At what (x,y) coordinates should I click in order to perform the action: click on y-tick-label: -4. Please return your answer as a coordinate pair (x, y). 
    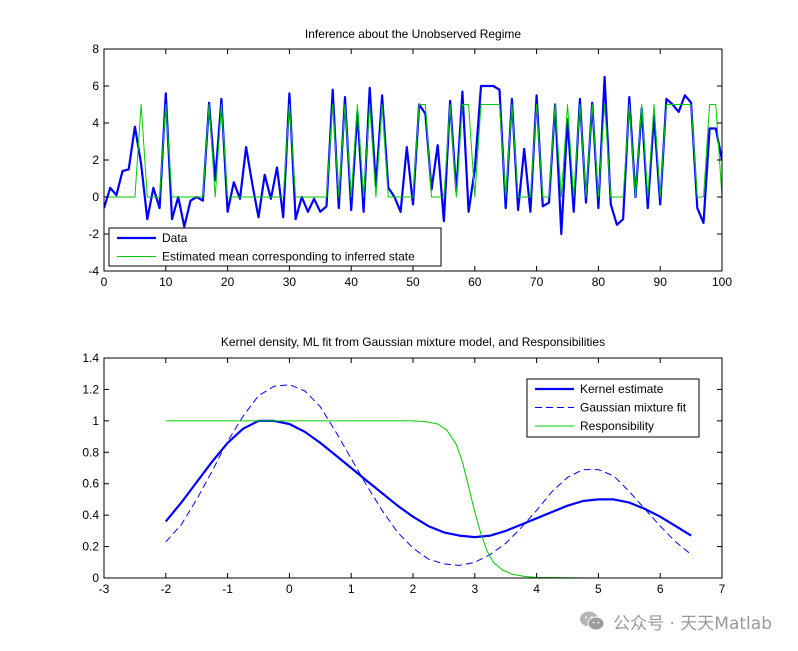
    Looking at the image, I should click on (93, 271).